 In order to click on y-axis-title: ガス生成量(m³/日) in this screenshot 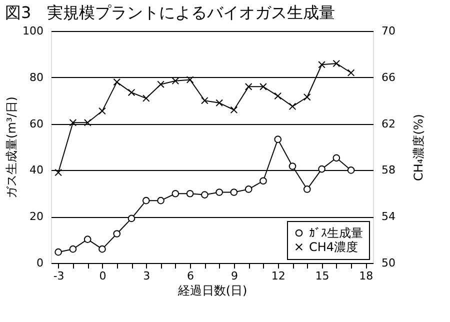, I will do `click(11, 147)`.